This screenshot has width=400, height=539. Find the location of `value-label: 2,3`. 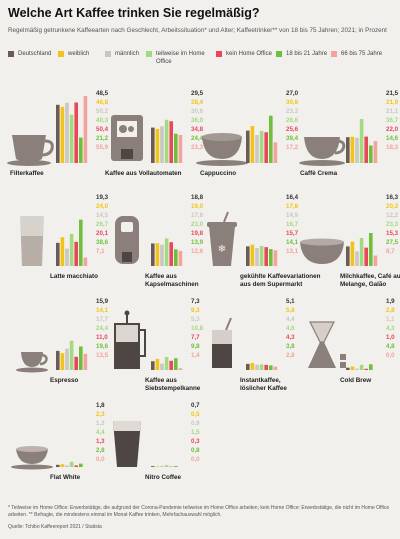

value-label: 2,3 is located at coordinates (100, 414).